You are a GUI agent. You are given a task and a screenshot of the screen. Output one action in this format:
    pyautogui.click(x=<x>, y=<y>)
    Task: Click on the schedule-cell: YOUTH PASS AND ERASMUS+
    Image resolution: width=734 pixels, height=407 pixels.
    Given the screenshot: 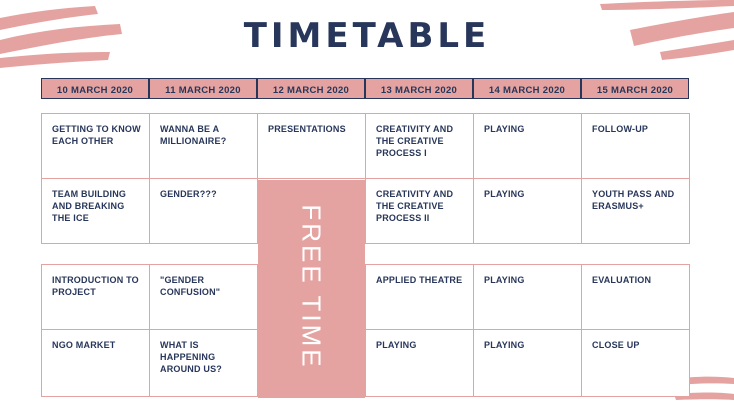 What is the action you would take?
    pyautogui.click(x=635, y=211)
    